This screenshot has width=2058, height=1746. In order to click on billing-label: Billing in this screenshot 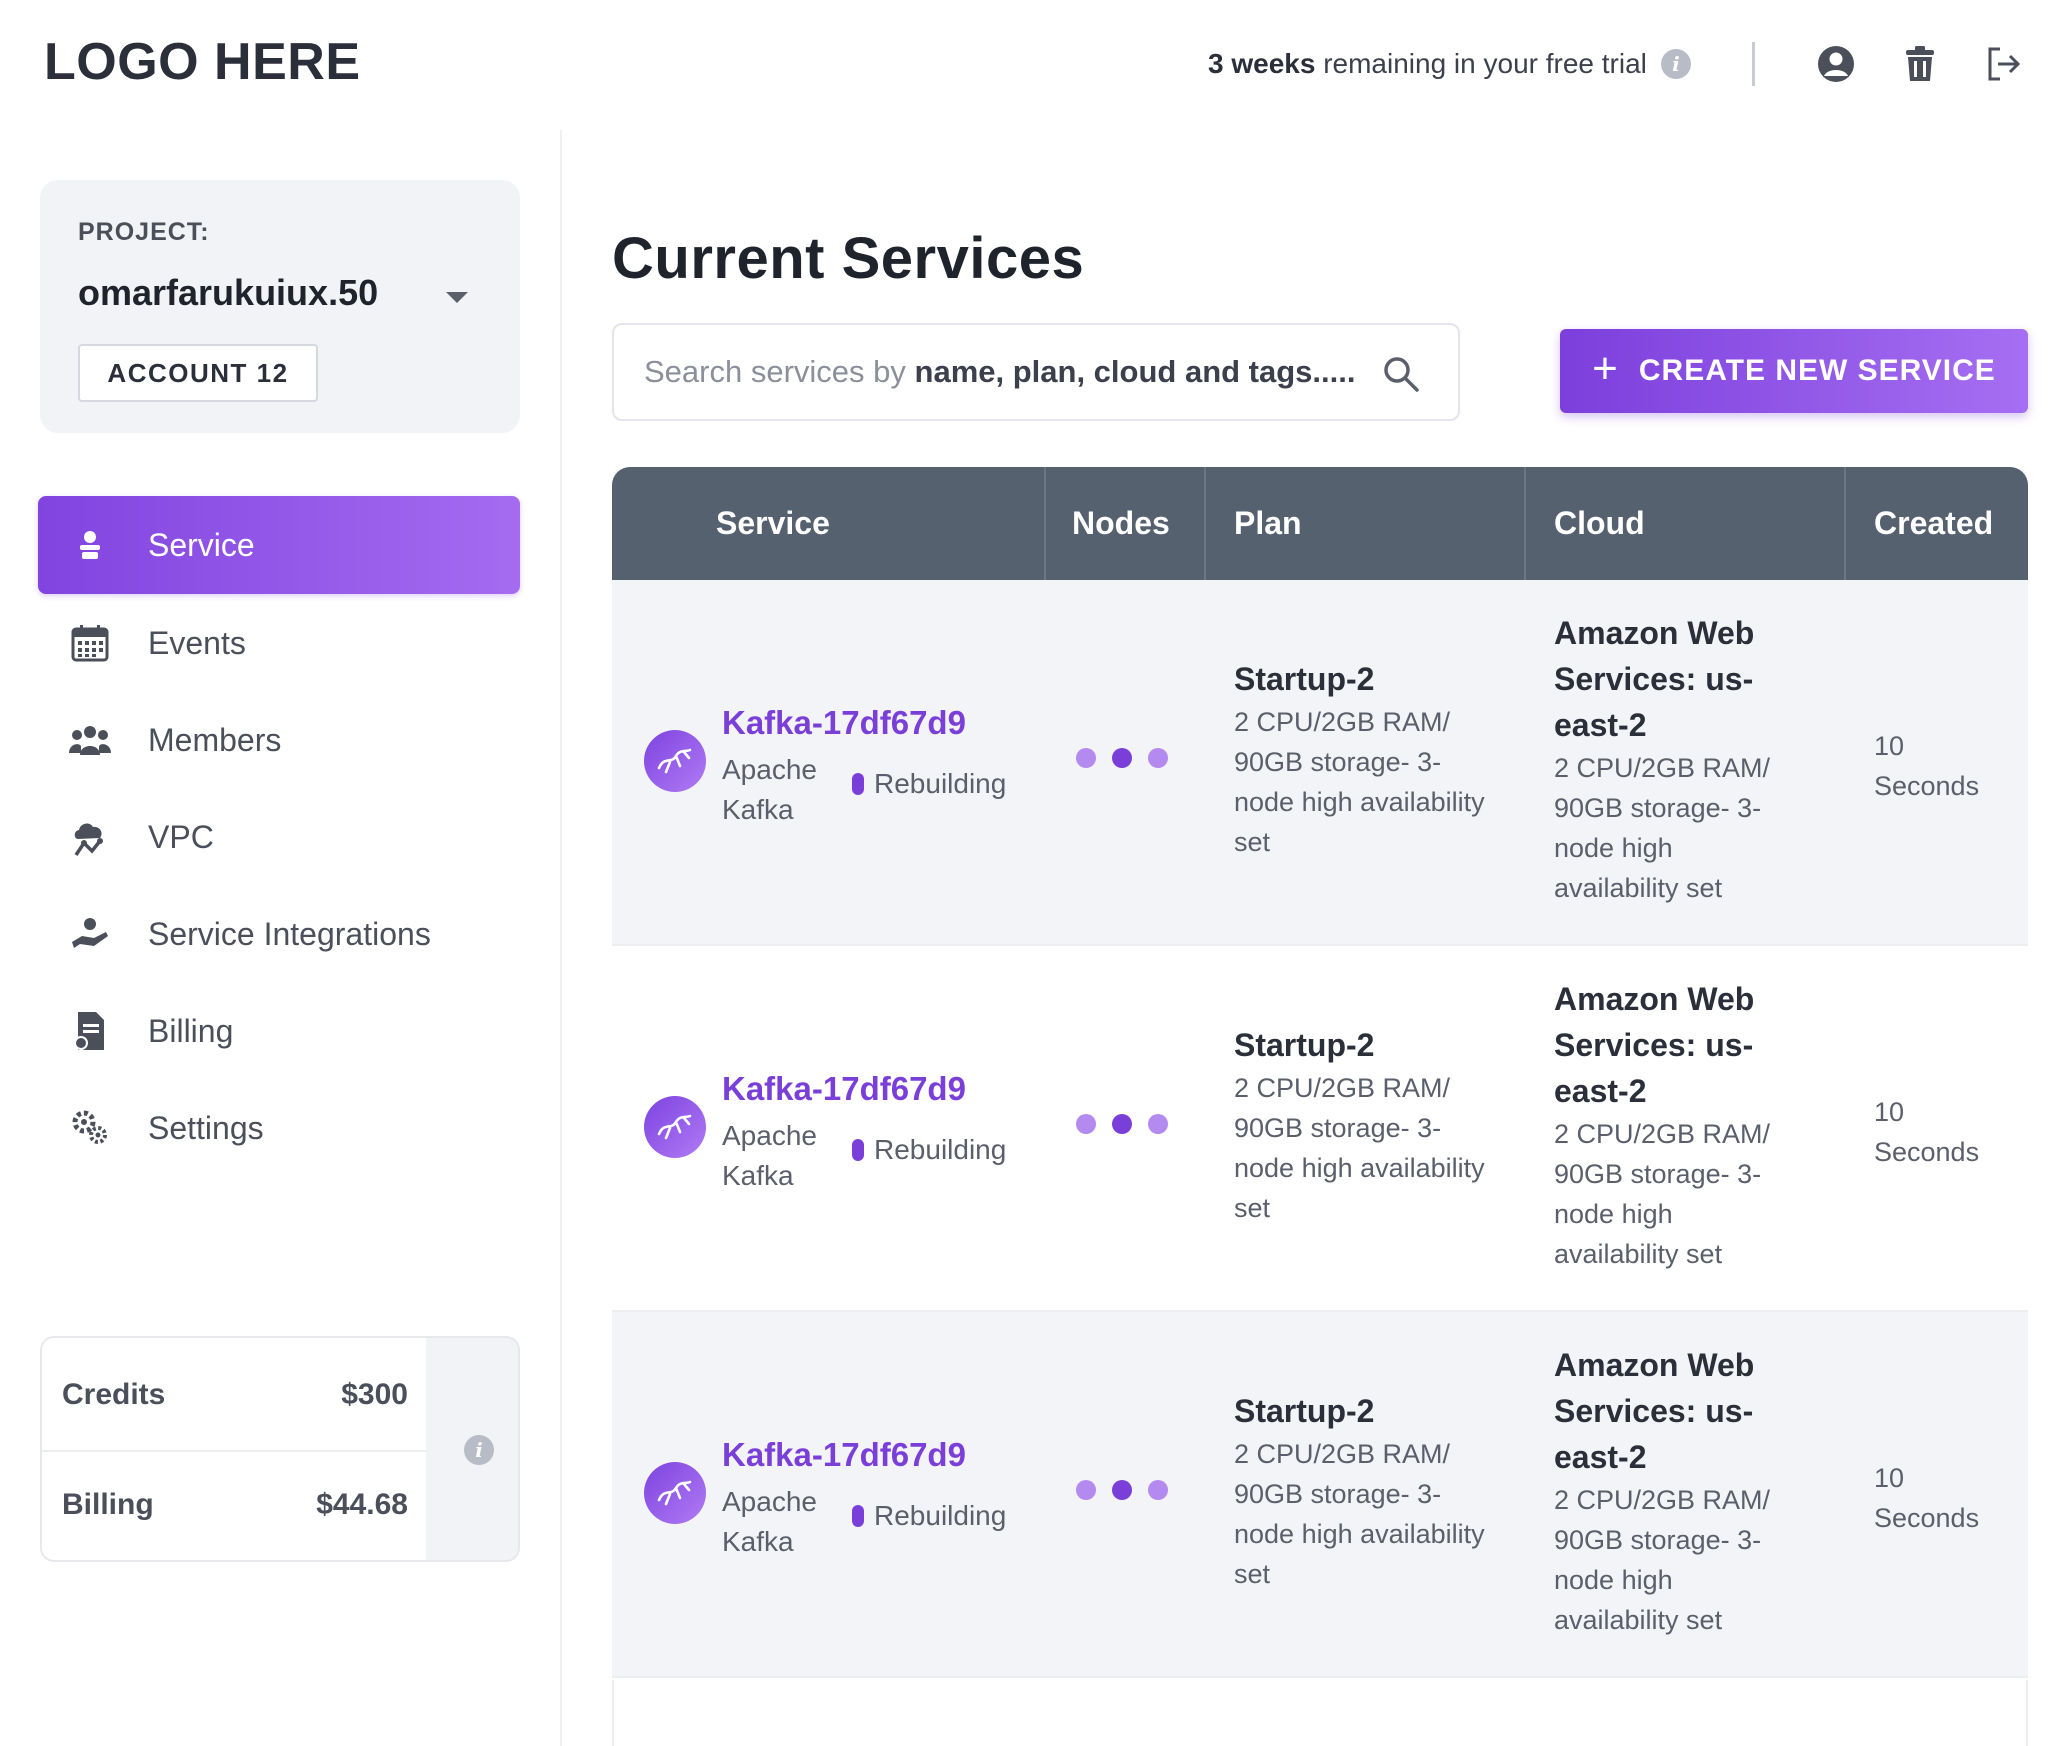, I will do `click(108, 1504)`.